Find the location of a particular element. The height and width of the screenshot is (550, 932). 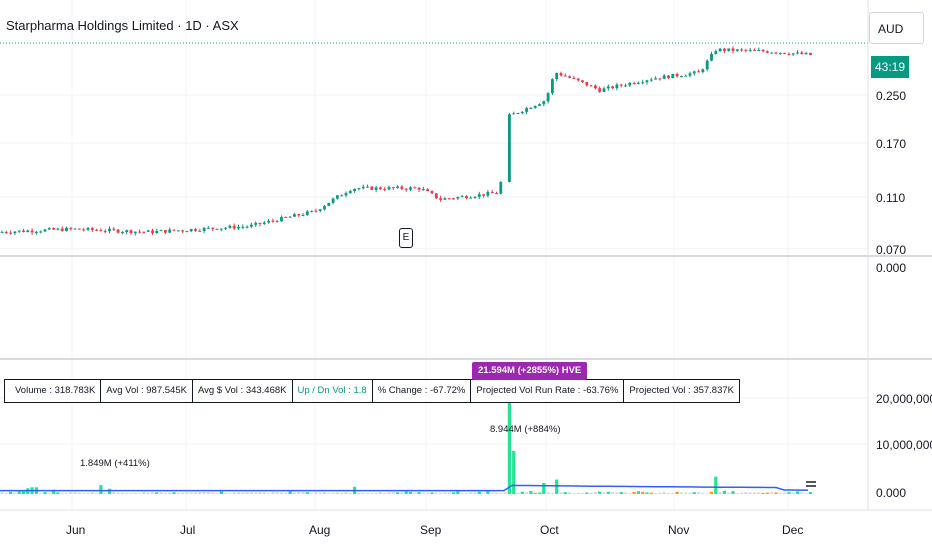

currency-button: AUD is located at coordinates (896, 28).